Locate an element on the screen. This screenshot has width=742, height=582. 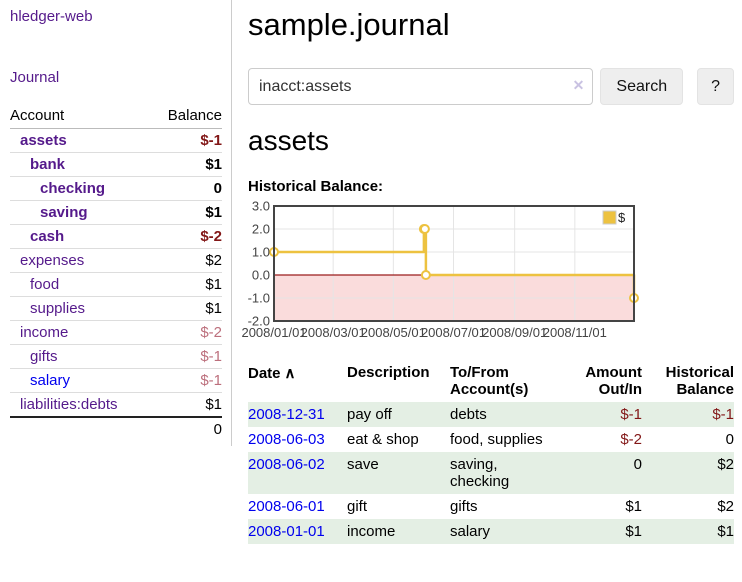
account-row: supplies $1 is located at coordinates (116, 308).